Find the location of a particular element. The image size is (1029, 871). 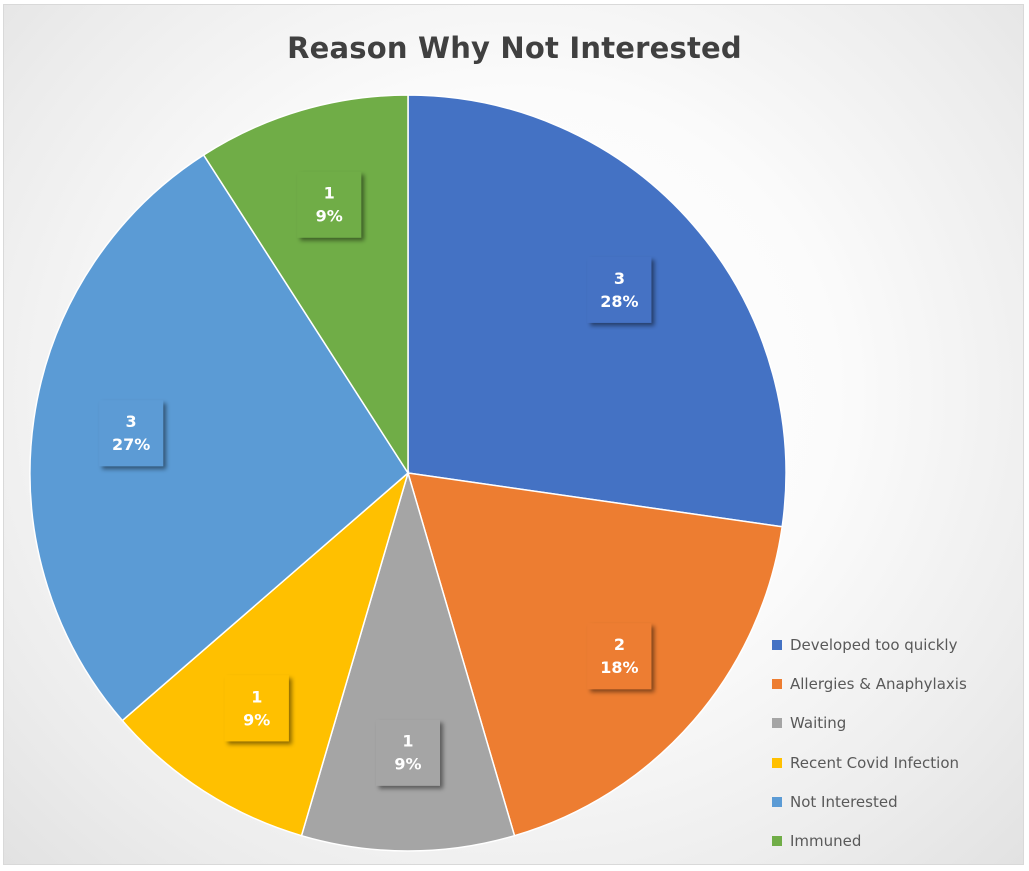

data-label-percent: 28% is located at coordinates (619, 301).